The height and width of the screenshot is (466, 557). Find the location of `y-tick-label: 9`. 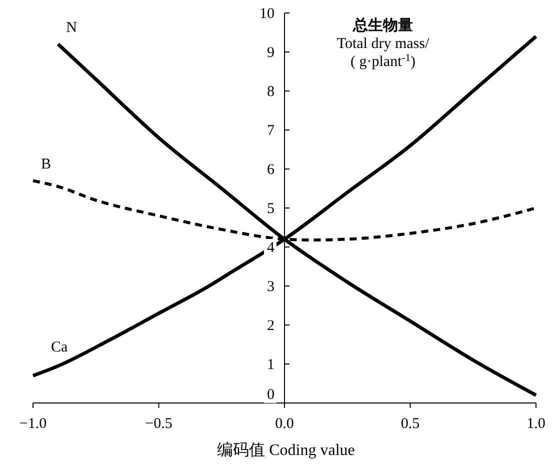

y-tick-label: 9 is located at coordinates (270, 53).